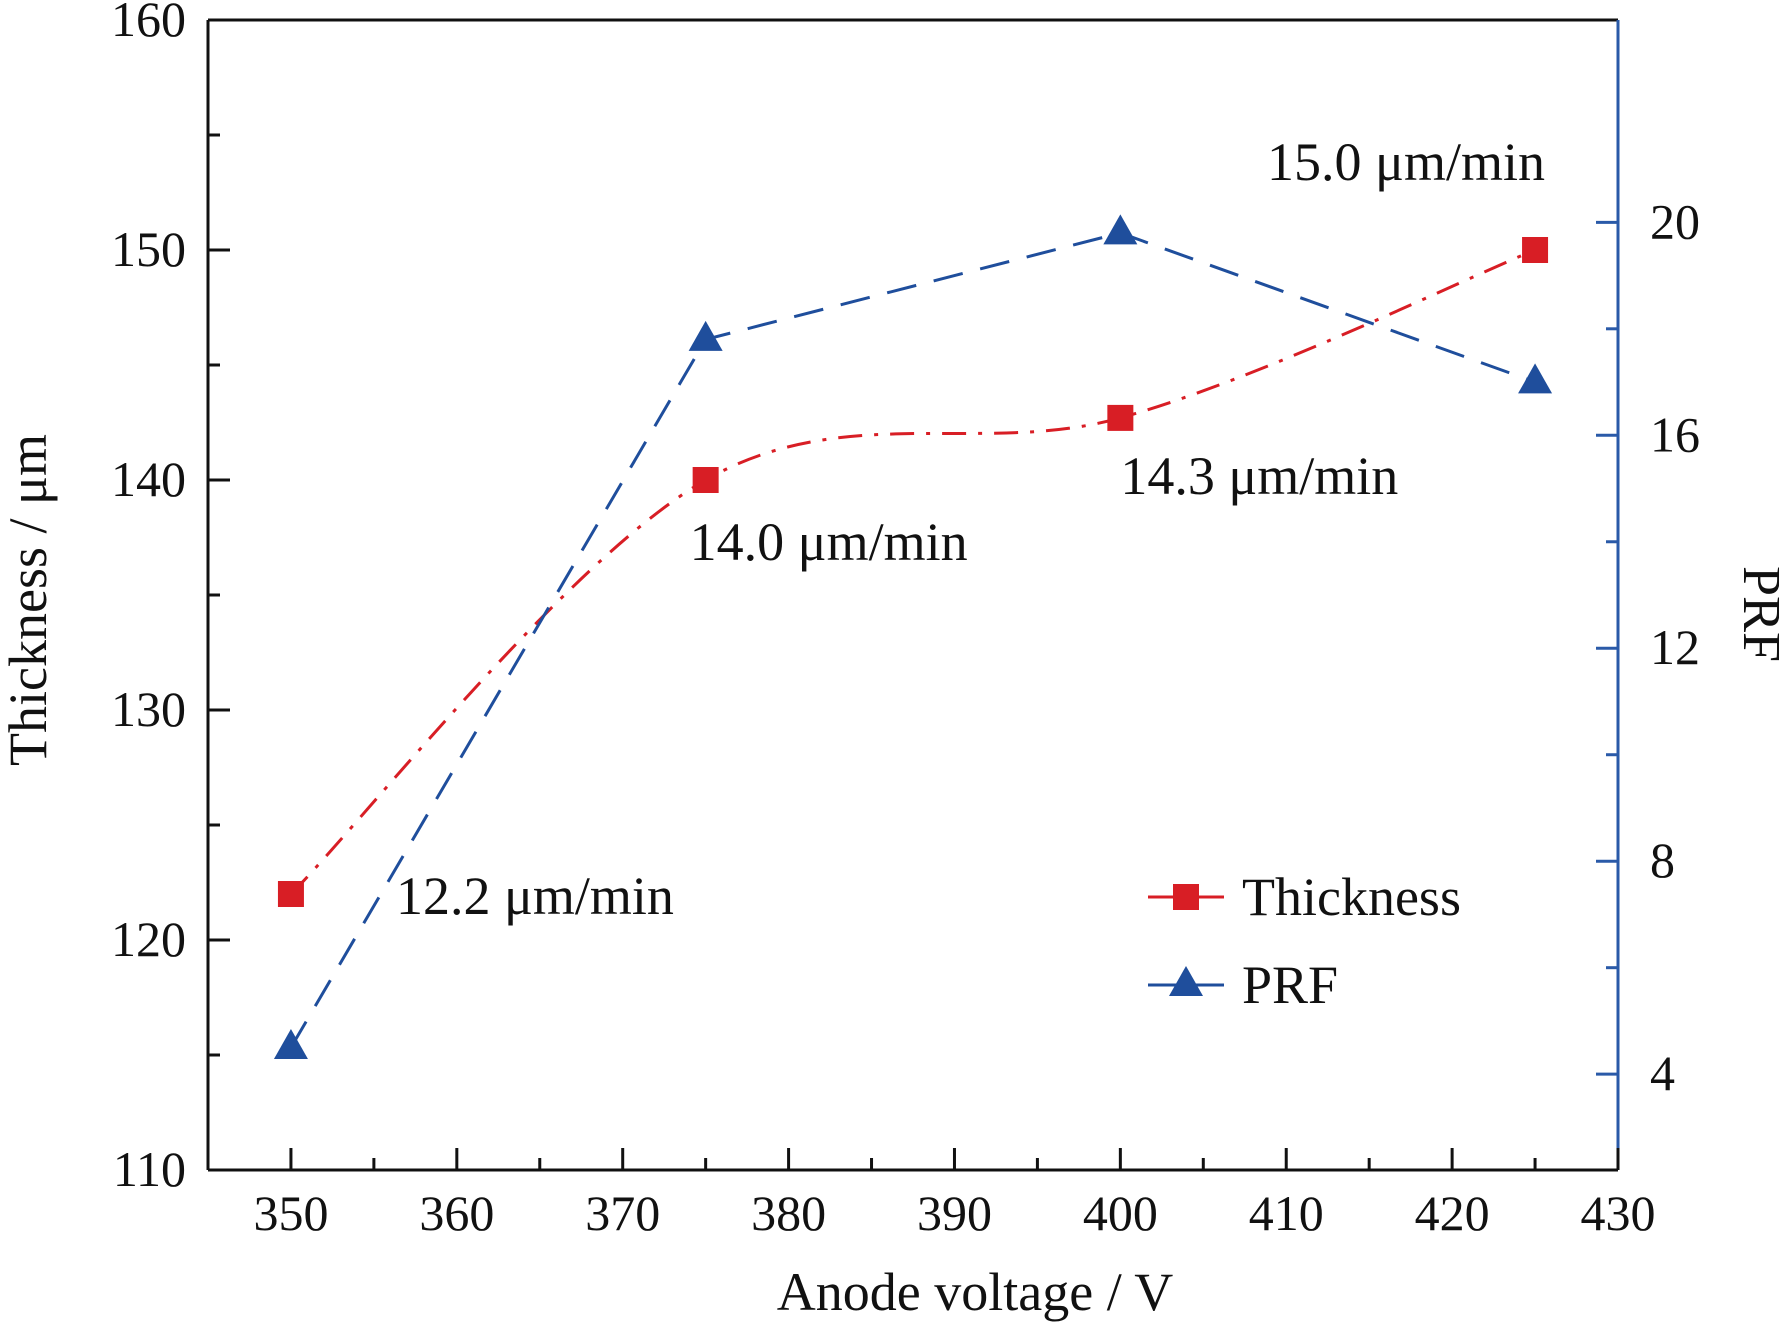 This screenshot has width=1779, height=1322. Describe the element at coordinates (1259, 476) in the screenshot. I see `data-annotation: 14.3 μm/min` at that location.